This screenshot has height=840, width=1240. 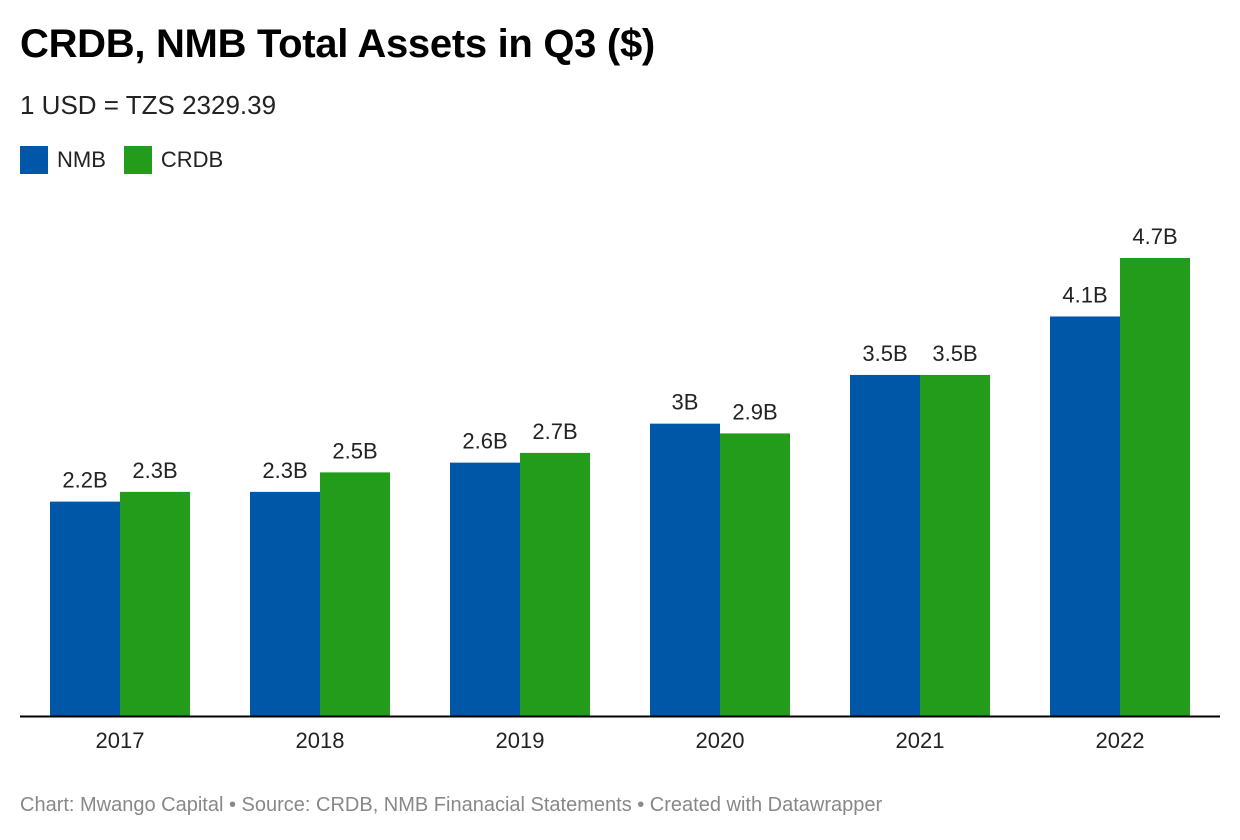 I want to click on data-label-crdb-2017: 2.3B, so click(x=154, y=470).